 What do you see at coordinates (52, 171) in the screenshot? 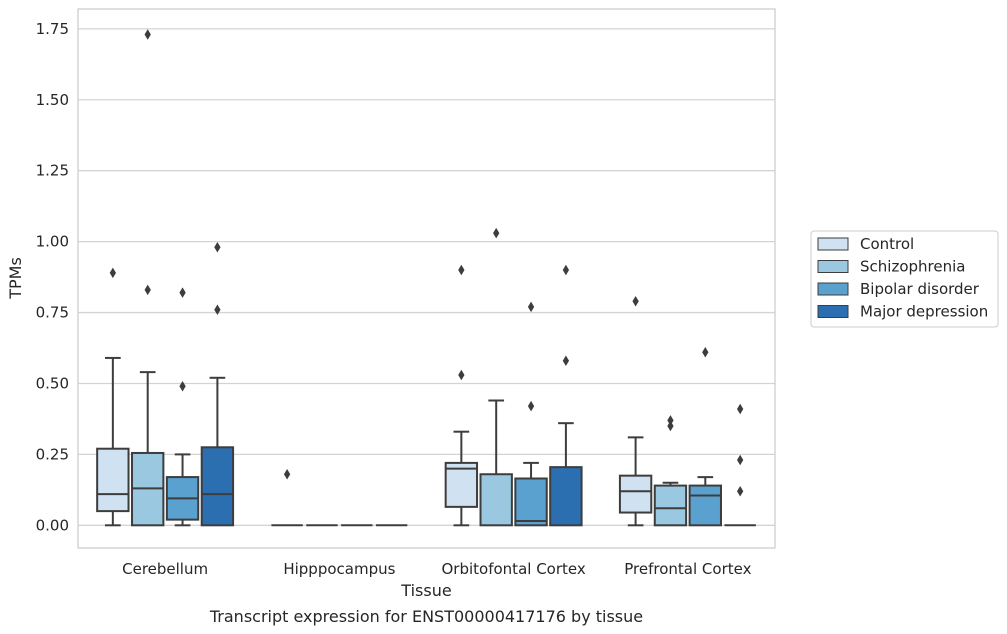
I see `y-tick-label: 1.25` at bounding box center [52, 171].